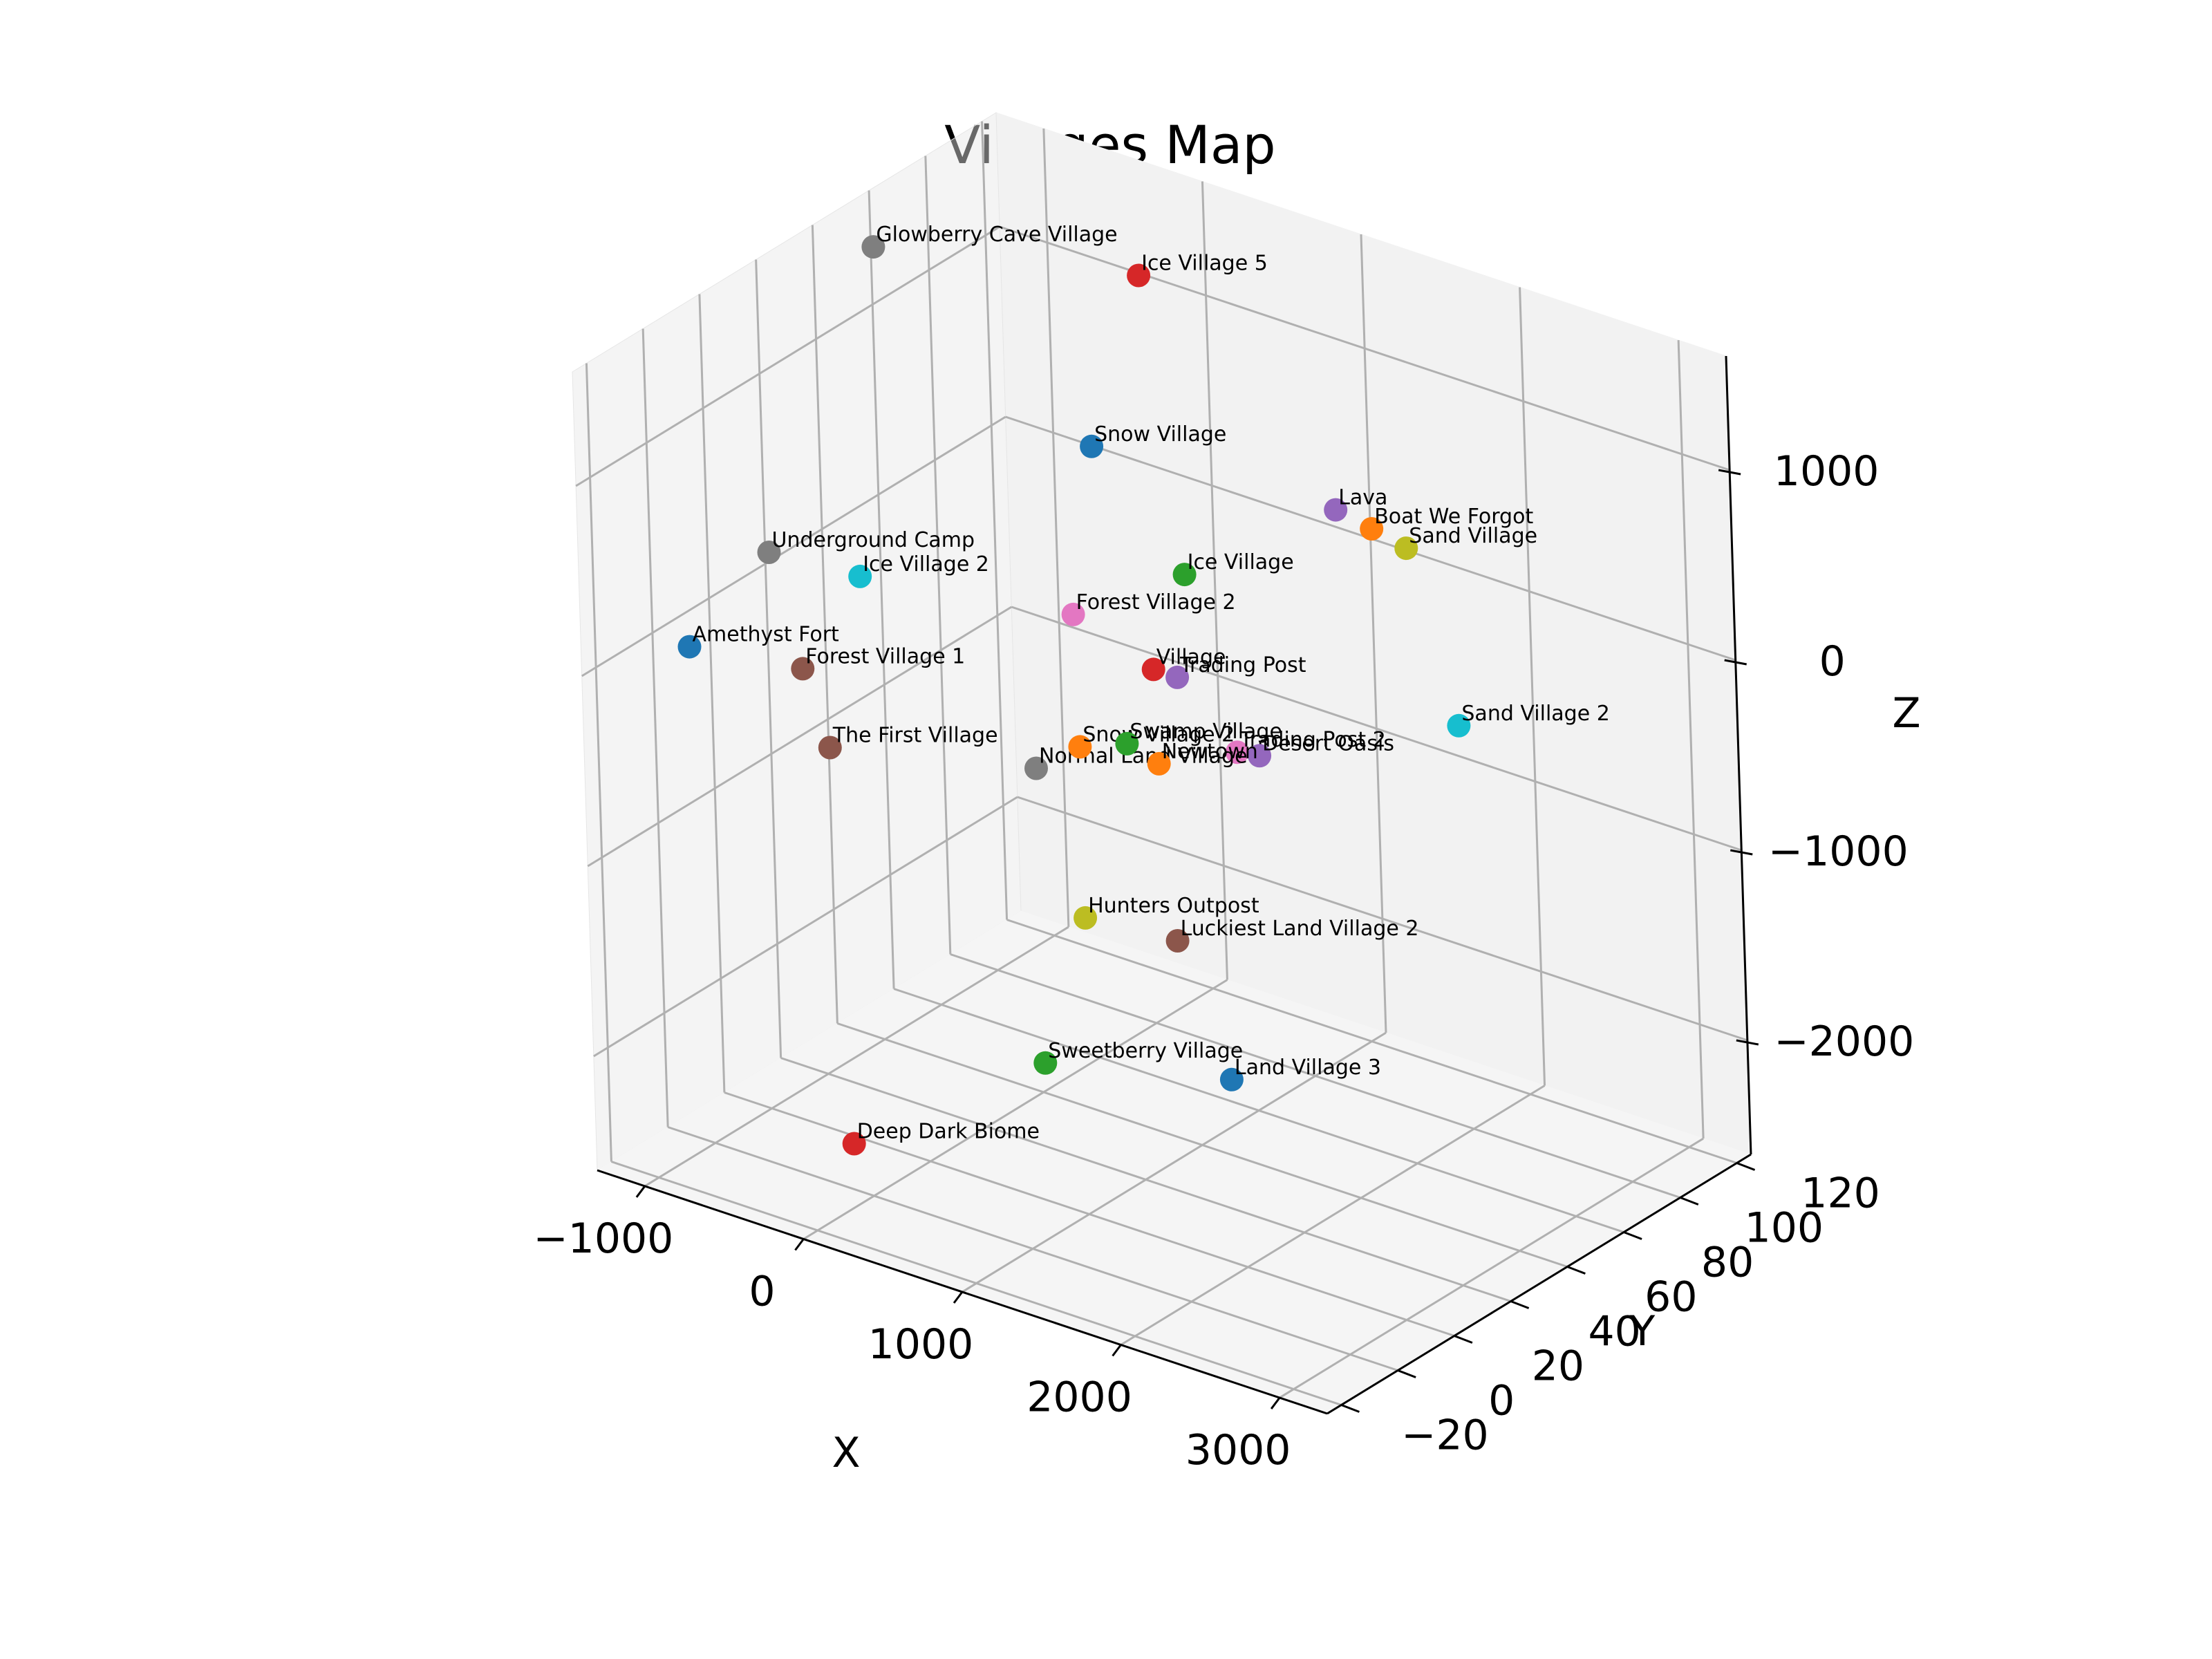 The image size is (2212, 1659). I want to click on x-tick-label: −1000, so click(603, 1239).